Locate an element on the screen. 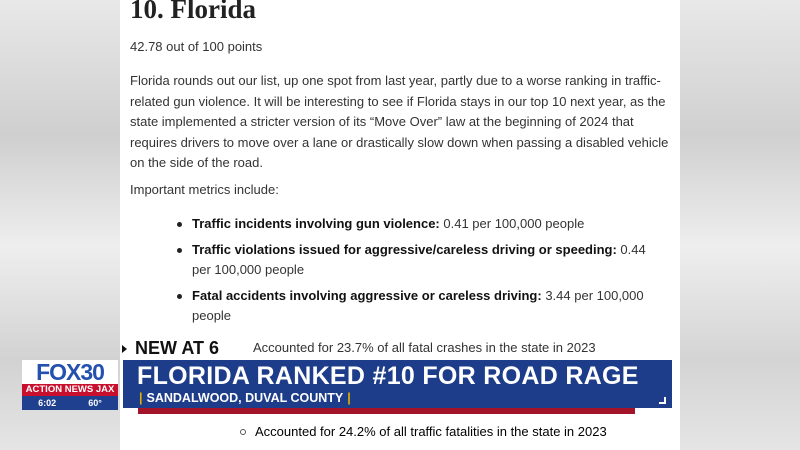 Image resolution: width=800 pixels, height=450 pixels. location-line: | SANDALWOOD, DUVAL COUNTY | is located at coordinates (245, 398).